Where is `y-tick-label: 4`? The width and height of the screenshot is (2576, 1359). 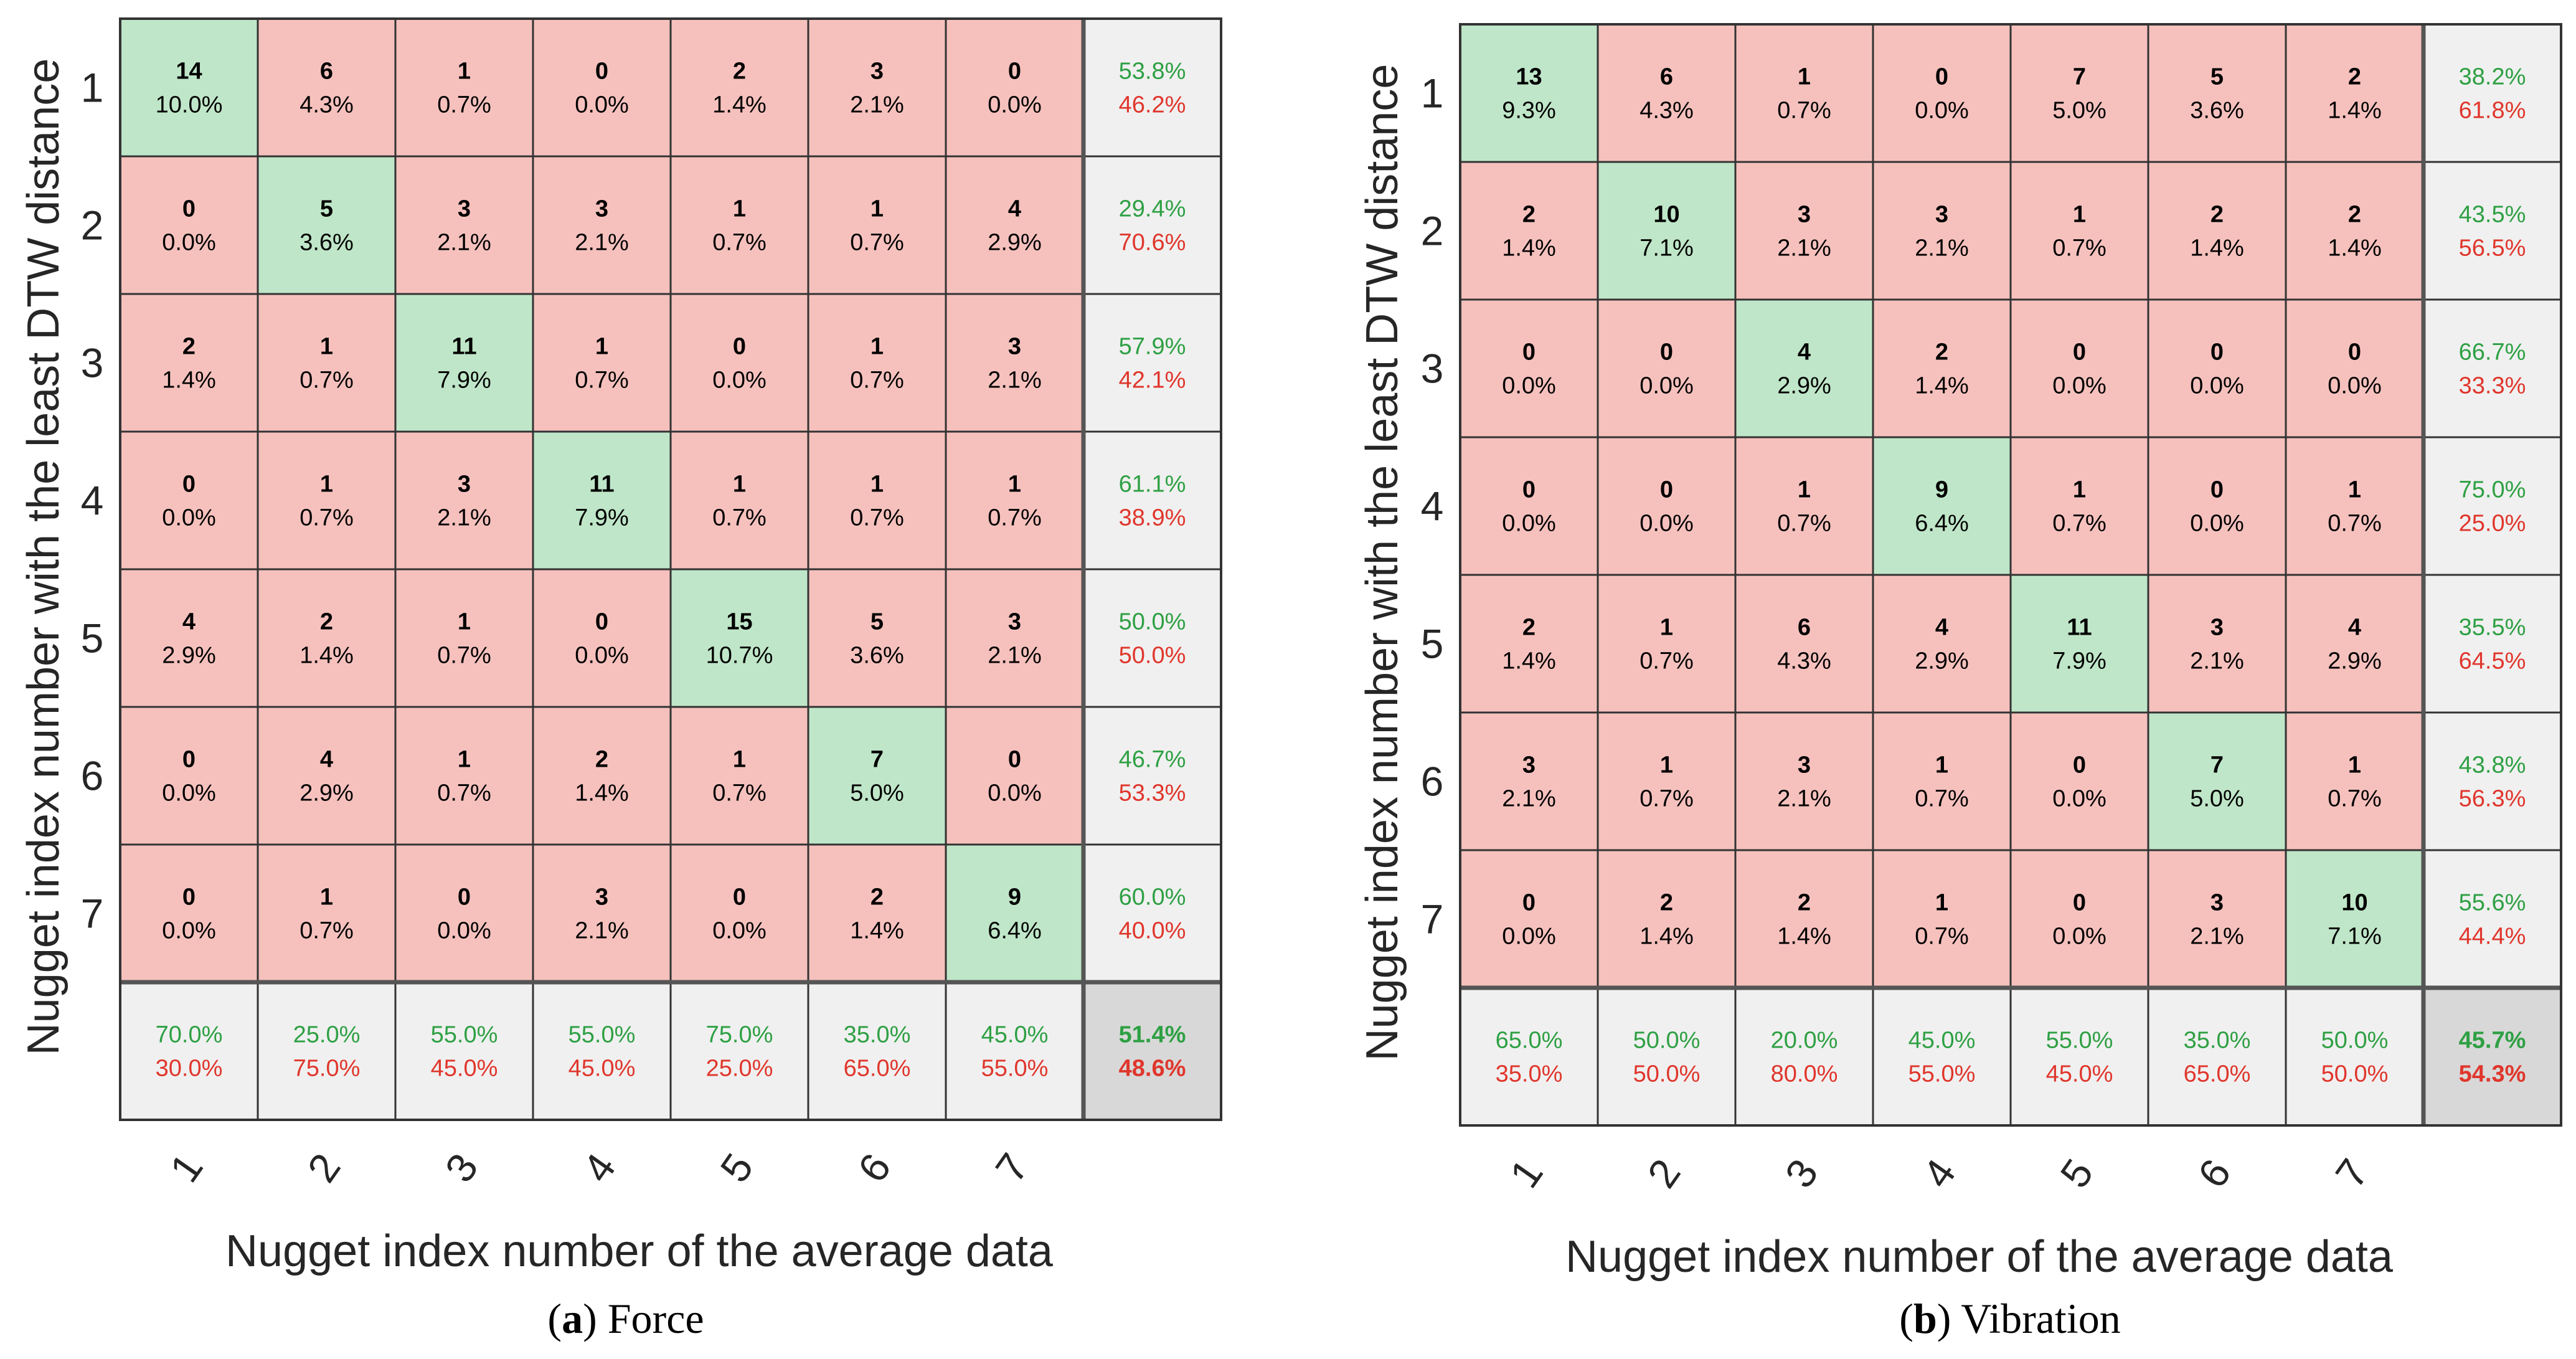 y-tick-label: 4 is located at coordinates (1432, 506).